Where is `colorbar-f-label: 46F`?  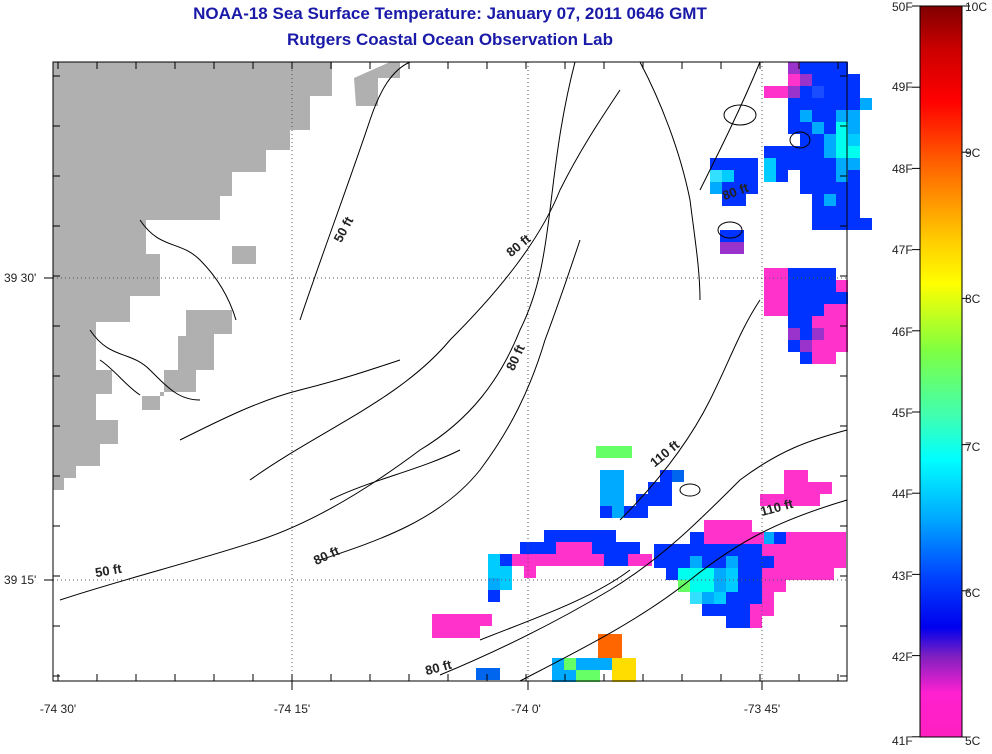
colorbar-f-label: 46F is located at coordinates (902, 332).